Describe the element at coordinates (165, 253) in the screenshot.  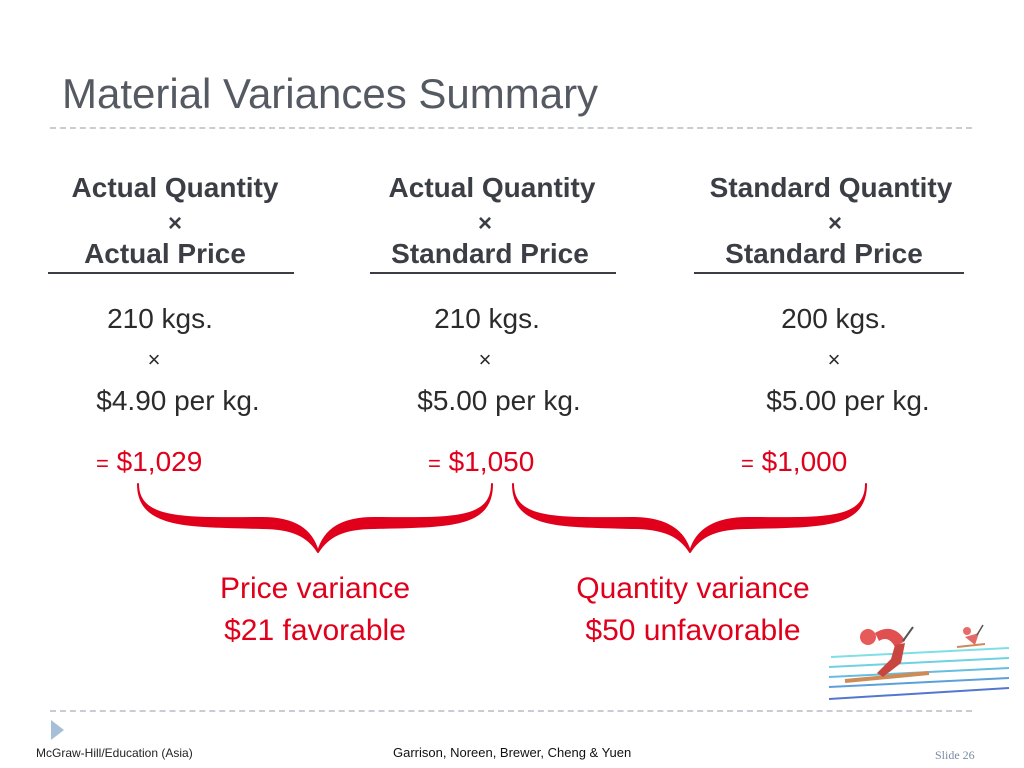
I see `col1-header-bottom: Actual Price` at that location.